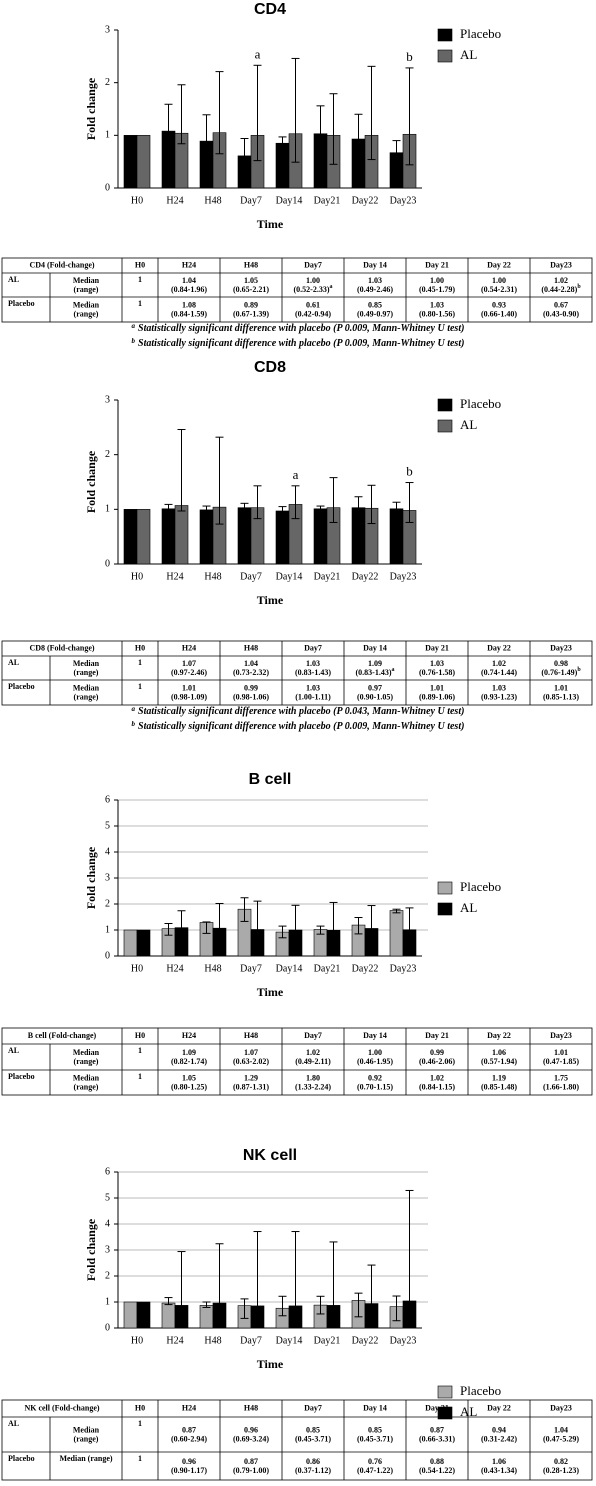  What do you see at coordinates (107, 82) in the screenshot?
I see `y-tick-label: 2` at bounding box center [107, 82].